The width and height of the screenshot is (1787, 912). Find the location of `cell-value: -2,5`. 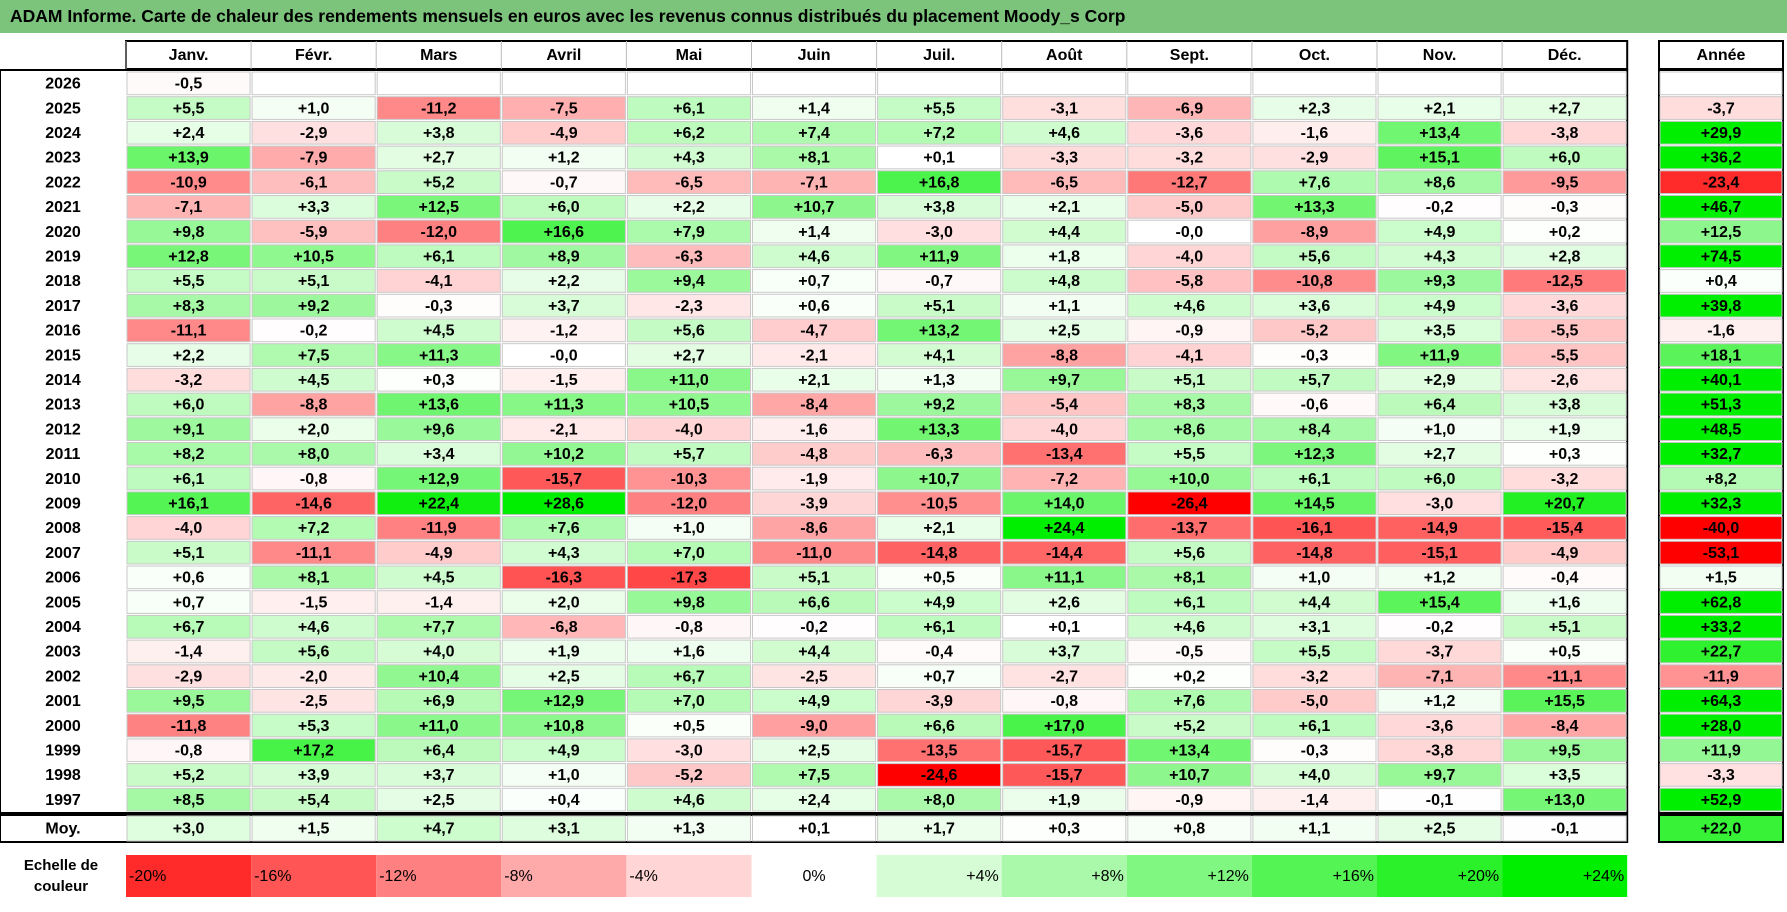

cell-value: -2,5 is located at coordinates (314, 701).